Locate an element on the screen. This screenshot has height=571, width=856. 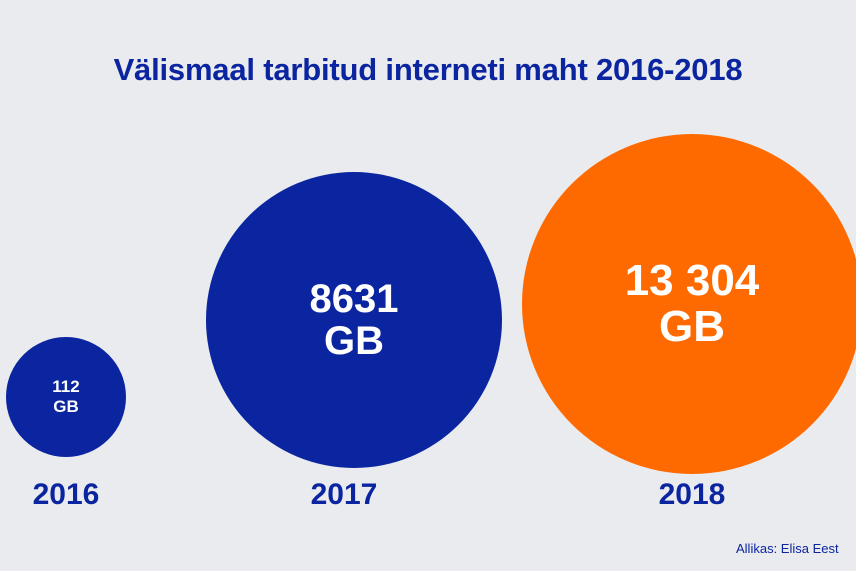
bubble-2018-value: 13 304 is located at coordinates (692, 280).